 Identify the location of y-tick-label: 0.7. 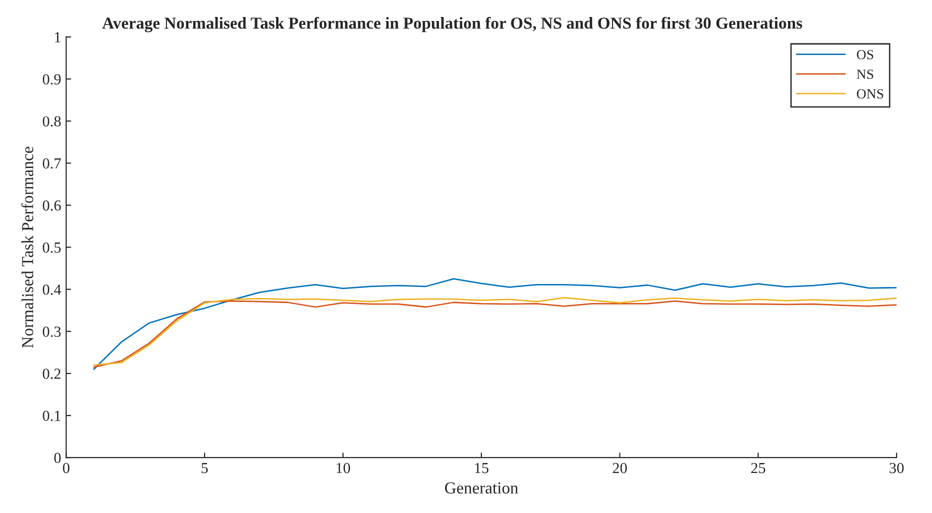
(51, 163).